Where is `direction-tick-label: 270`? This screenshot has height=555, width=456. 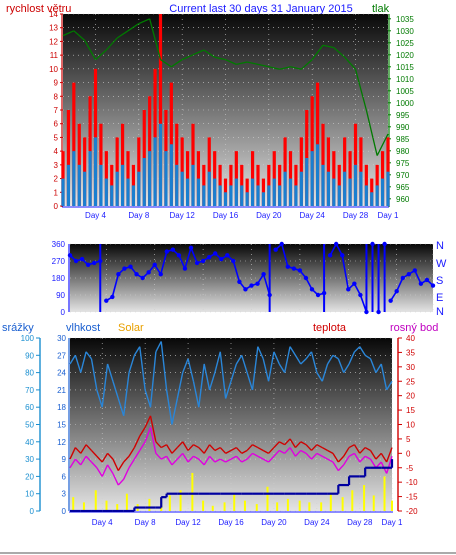
direction-tick-label: 270 is located at coordinates (59, 261).